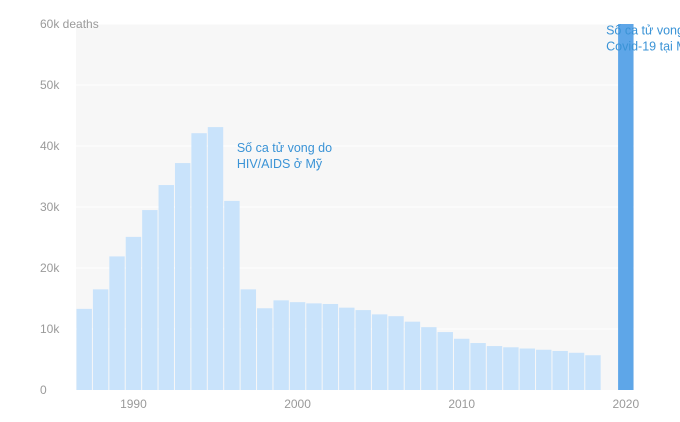  Describe the element at coordinates (50, 329) in the screenshot. I see `y-tick-label: 10k` at that location.